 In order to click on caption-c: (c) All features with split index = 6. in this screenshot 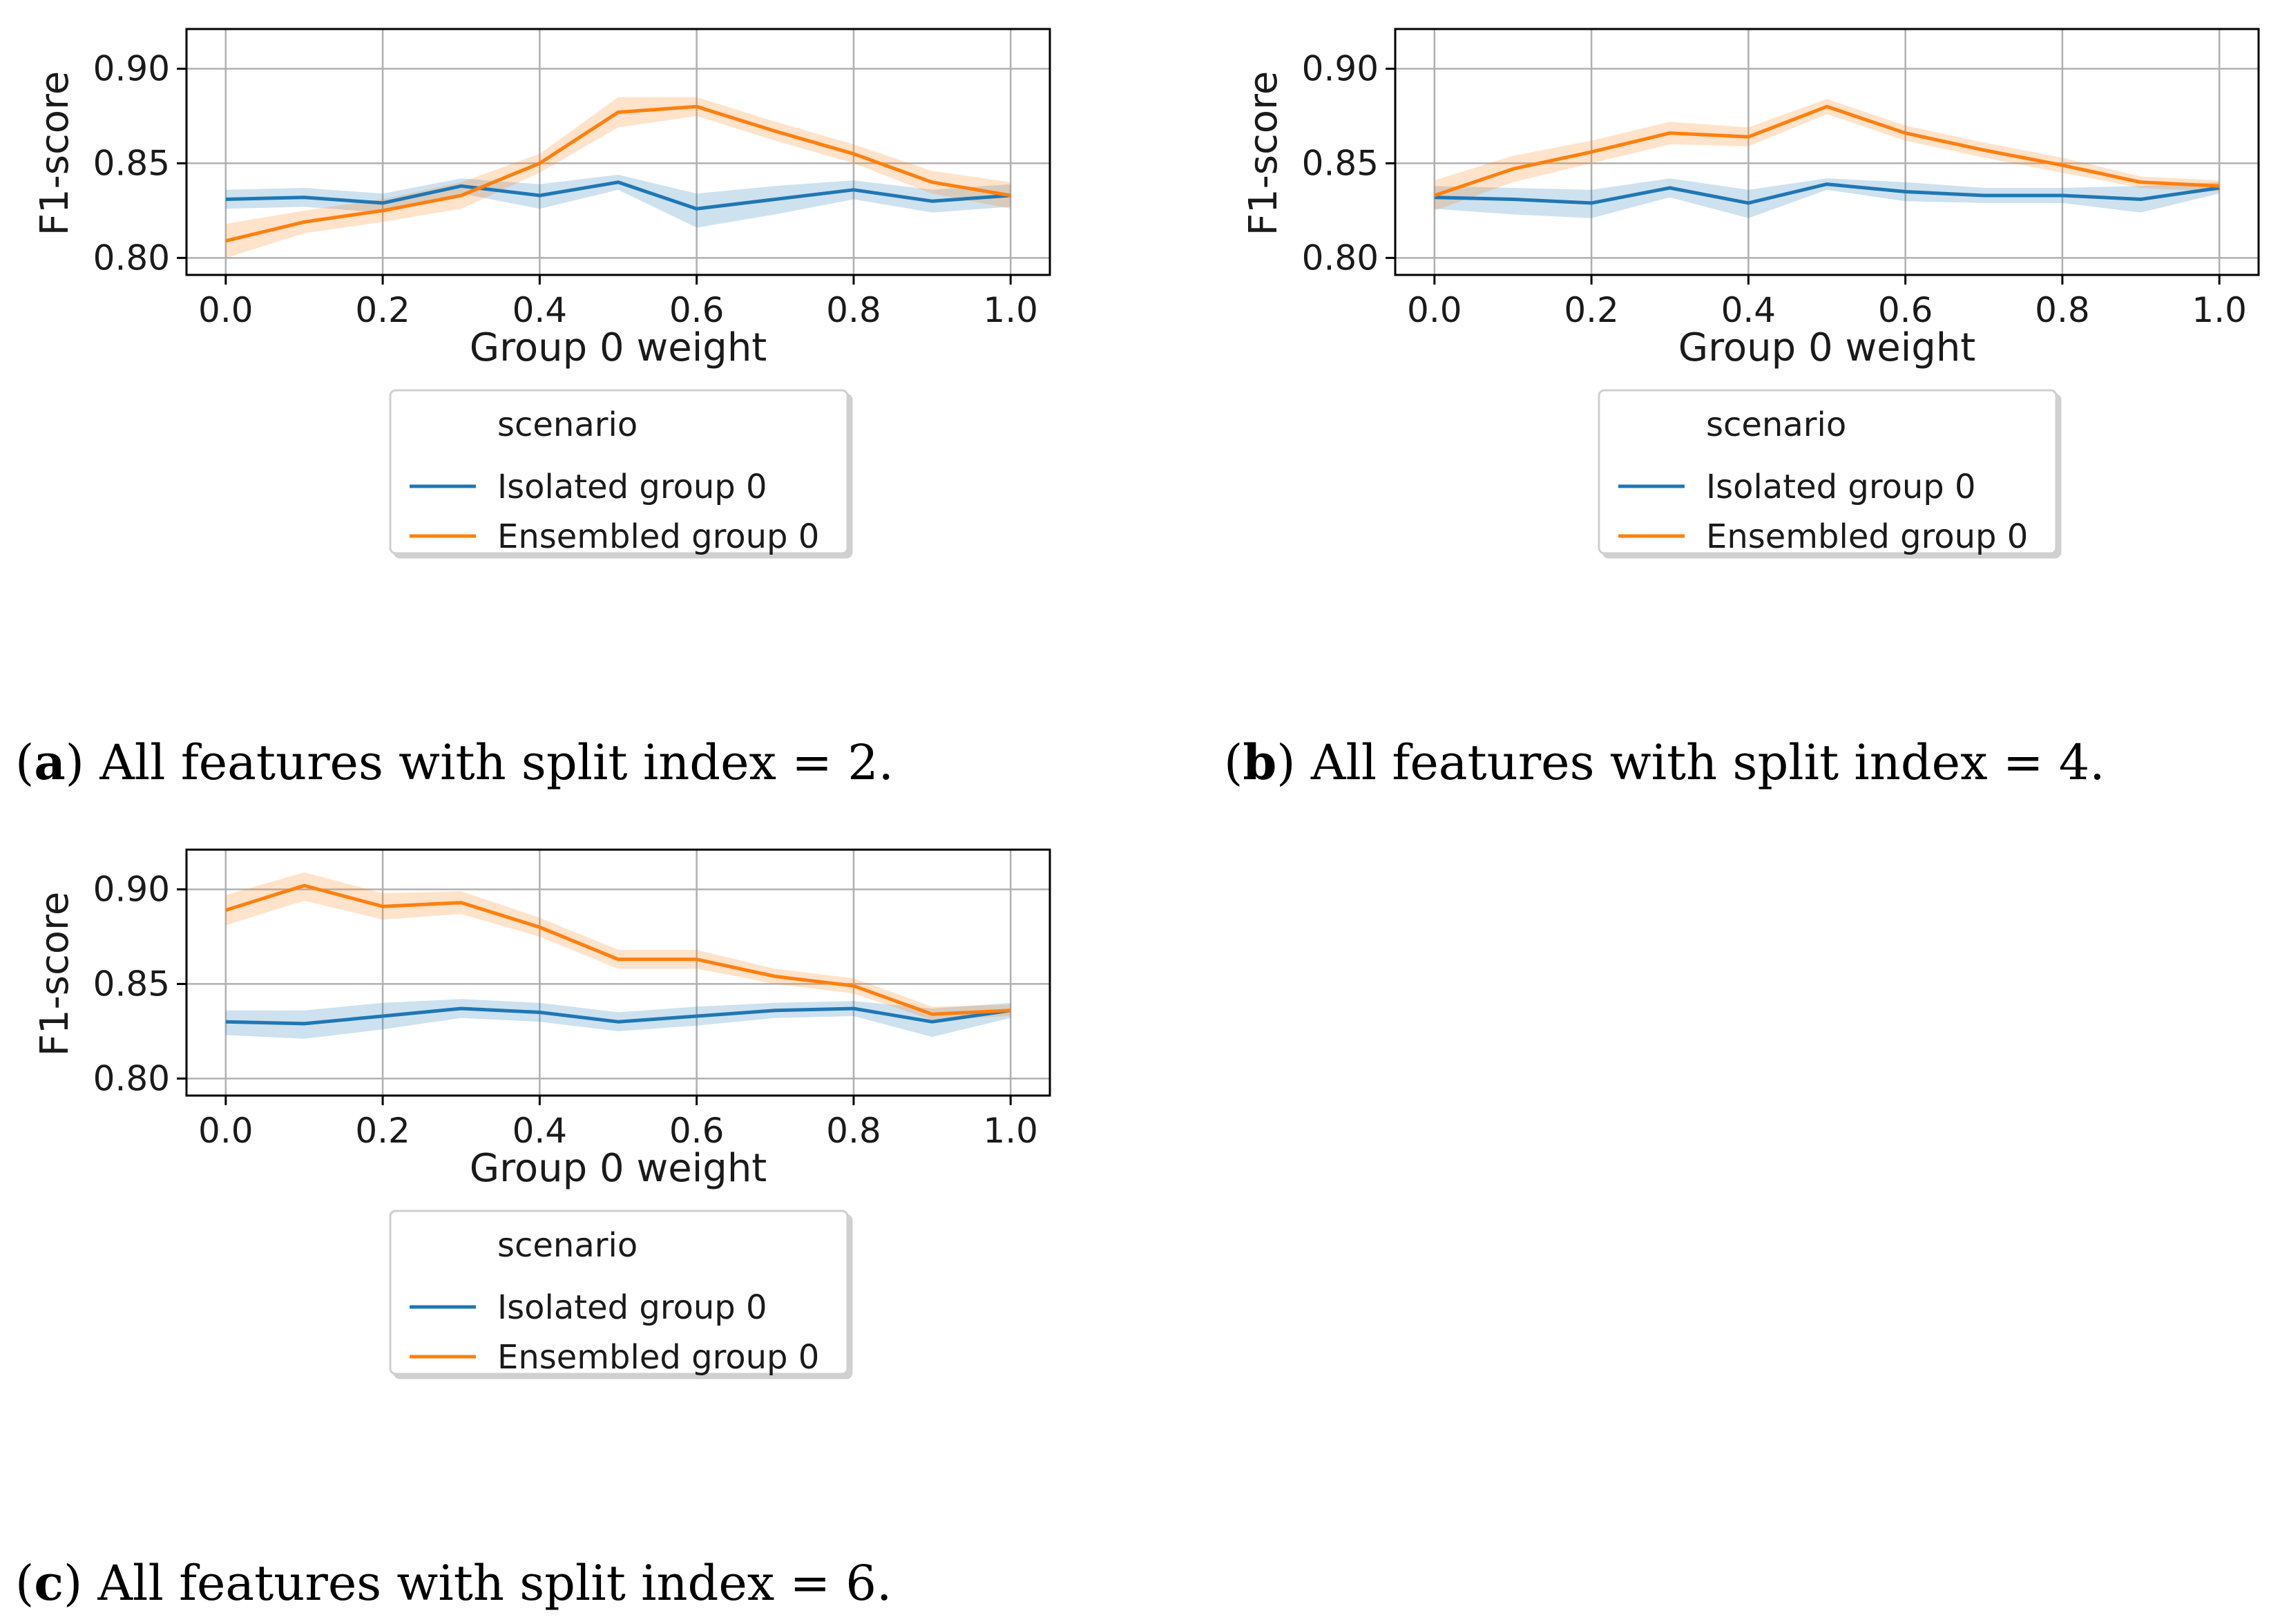, I will do `click(453, 1583)`.